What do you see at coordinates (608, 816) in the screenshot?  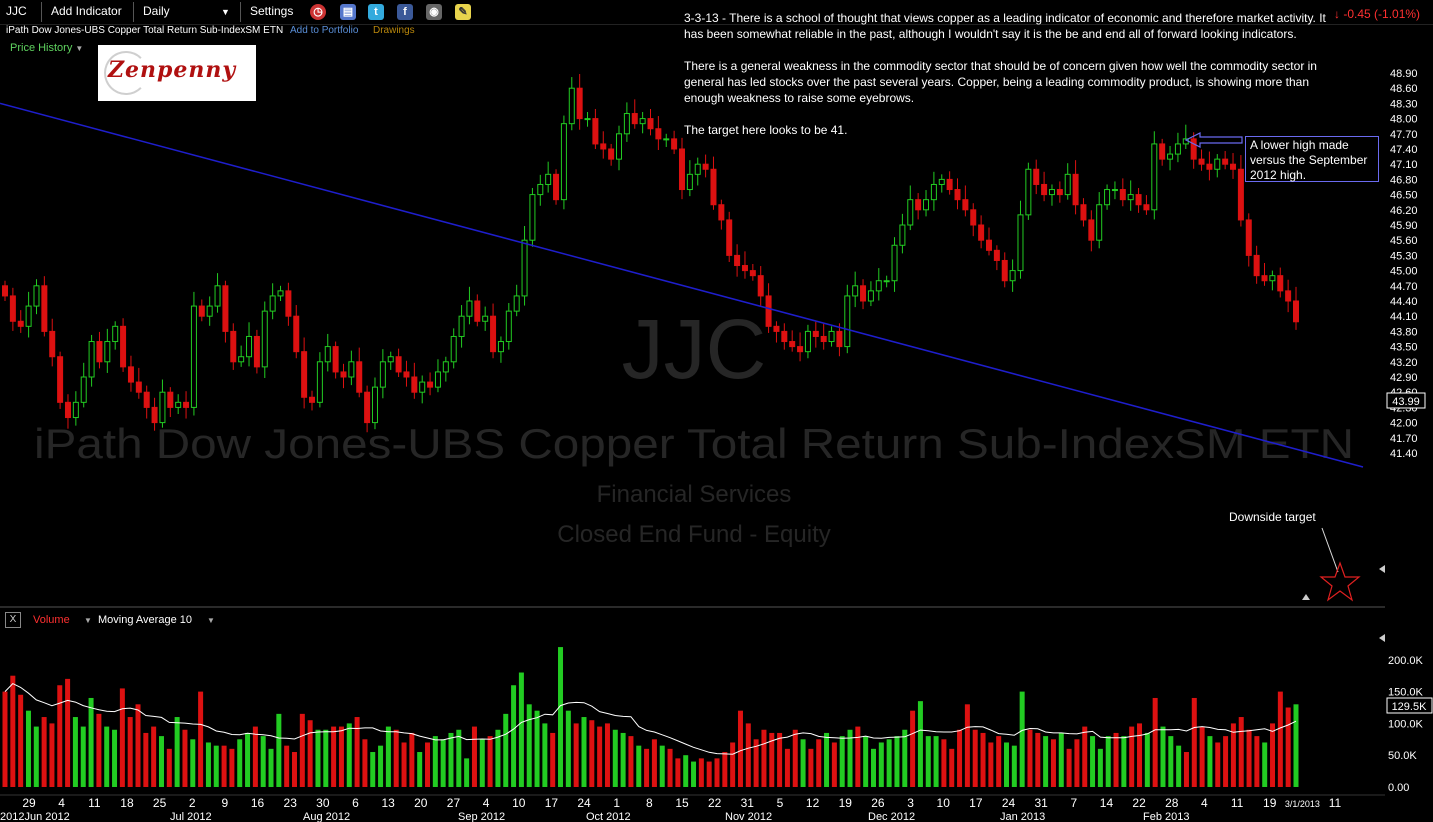 I see `x-month-label: Oct 2012` at bounding box center [608, 816].